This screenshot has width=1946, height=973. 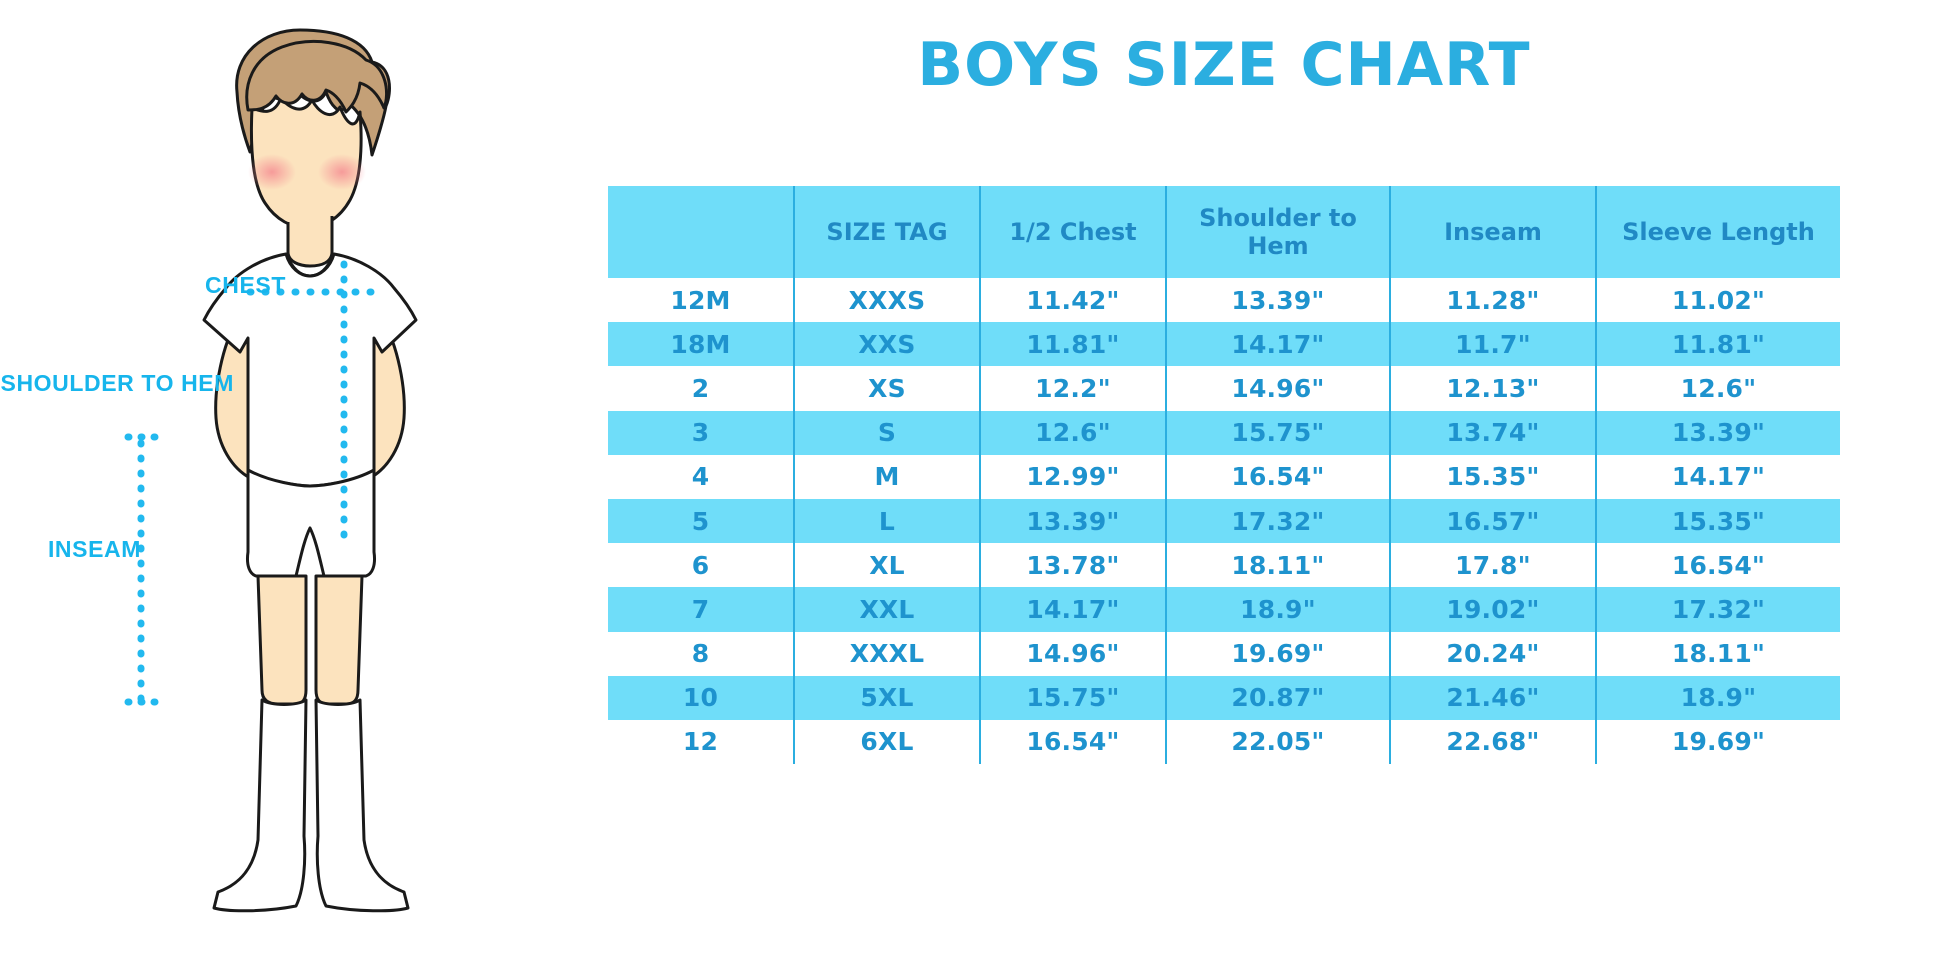 I want to click on socks-shape, so click(x=311, y=805).